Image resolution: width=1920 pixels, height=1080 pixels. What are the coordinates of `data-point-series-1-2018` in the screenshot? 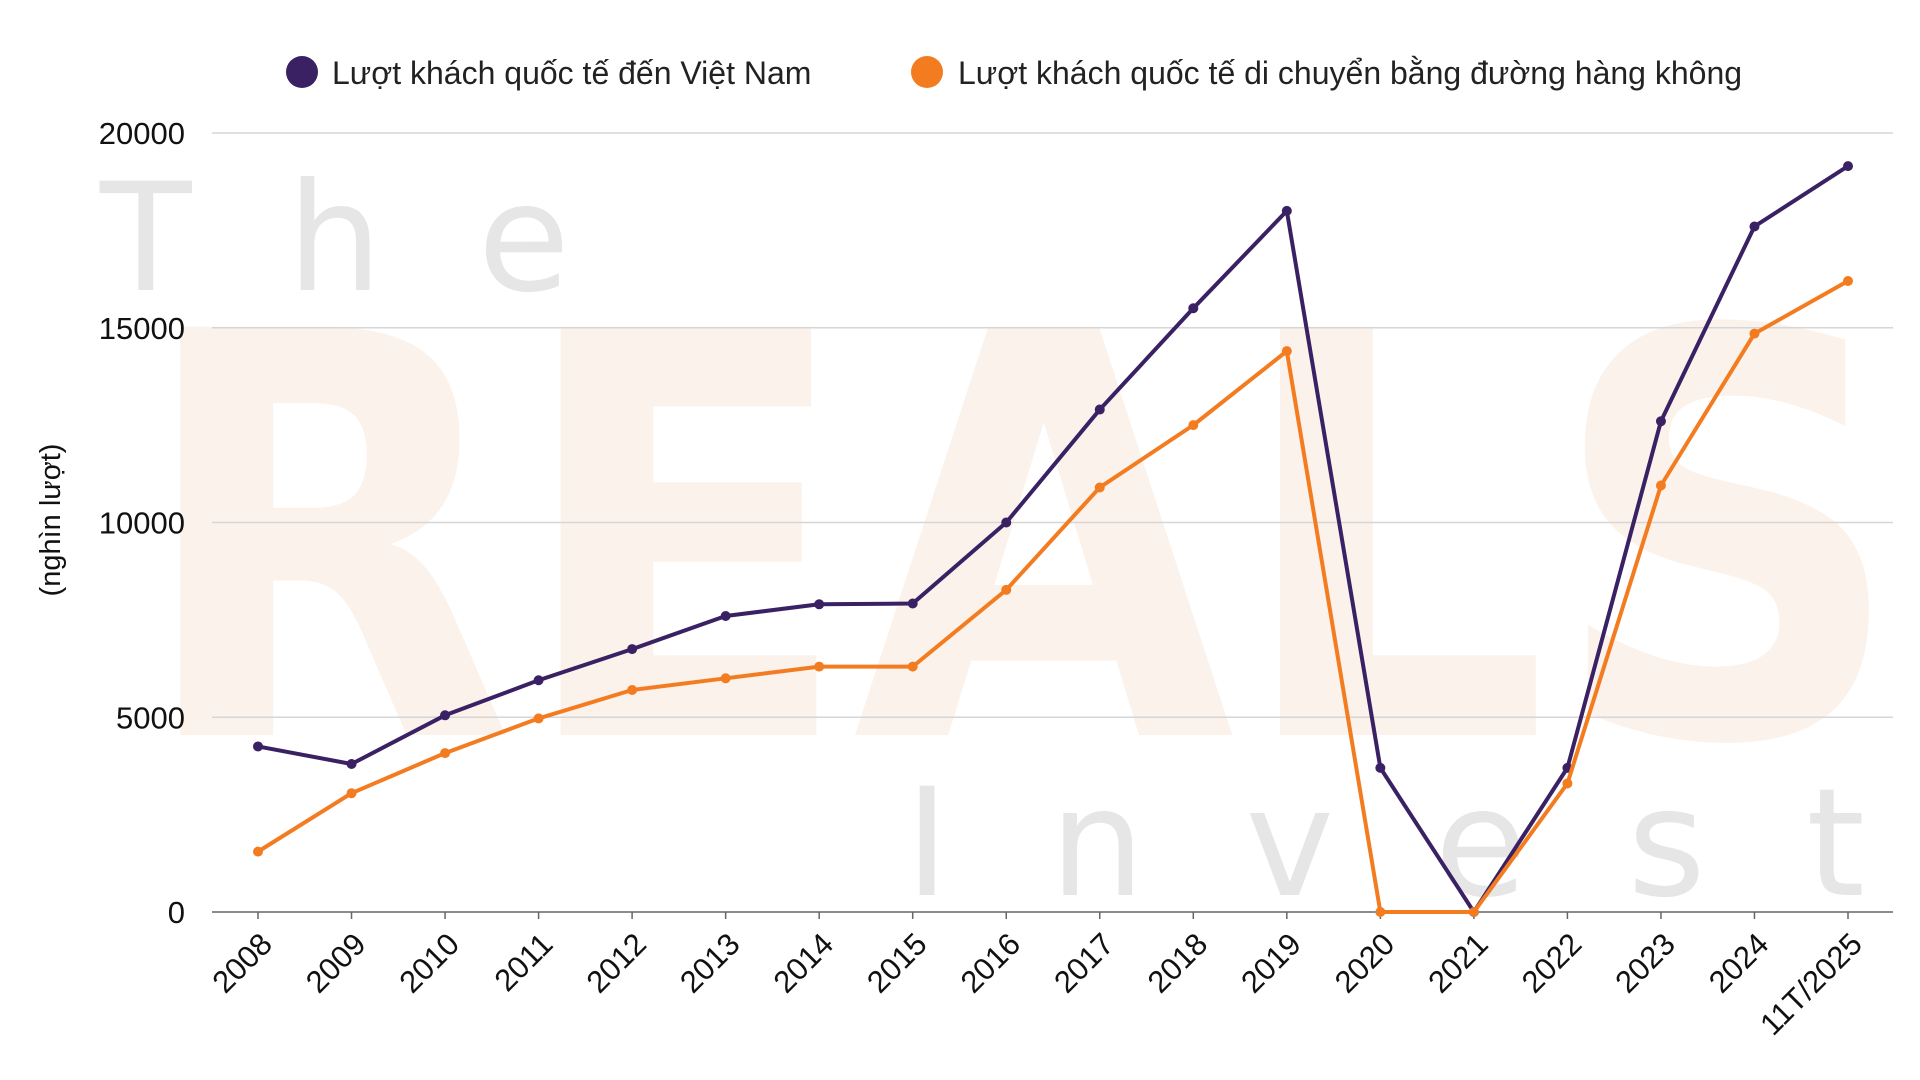 It's located at (1193, 308).